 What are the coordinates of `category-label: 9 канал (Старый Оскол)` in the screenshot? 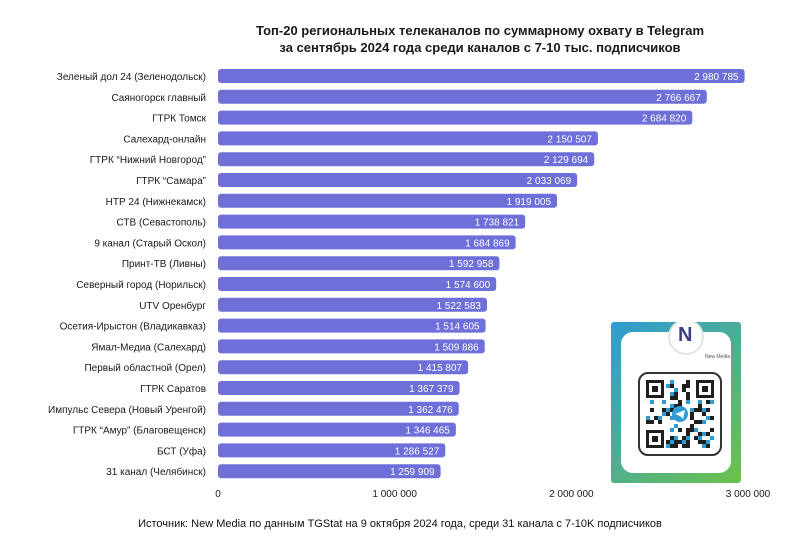 It's located at (150, 243).